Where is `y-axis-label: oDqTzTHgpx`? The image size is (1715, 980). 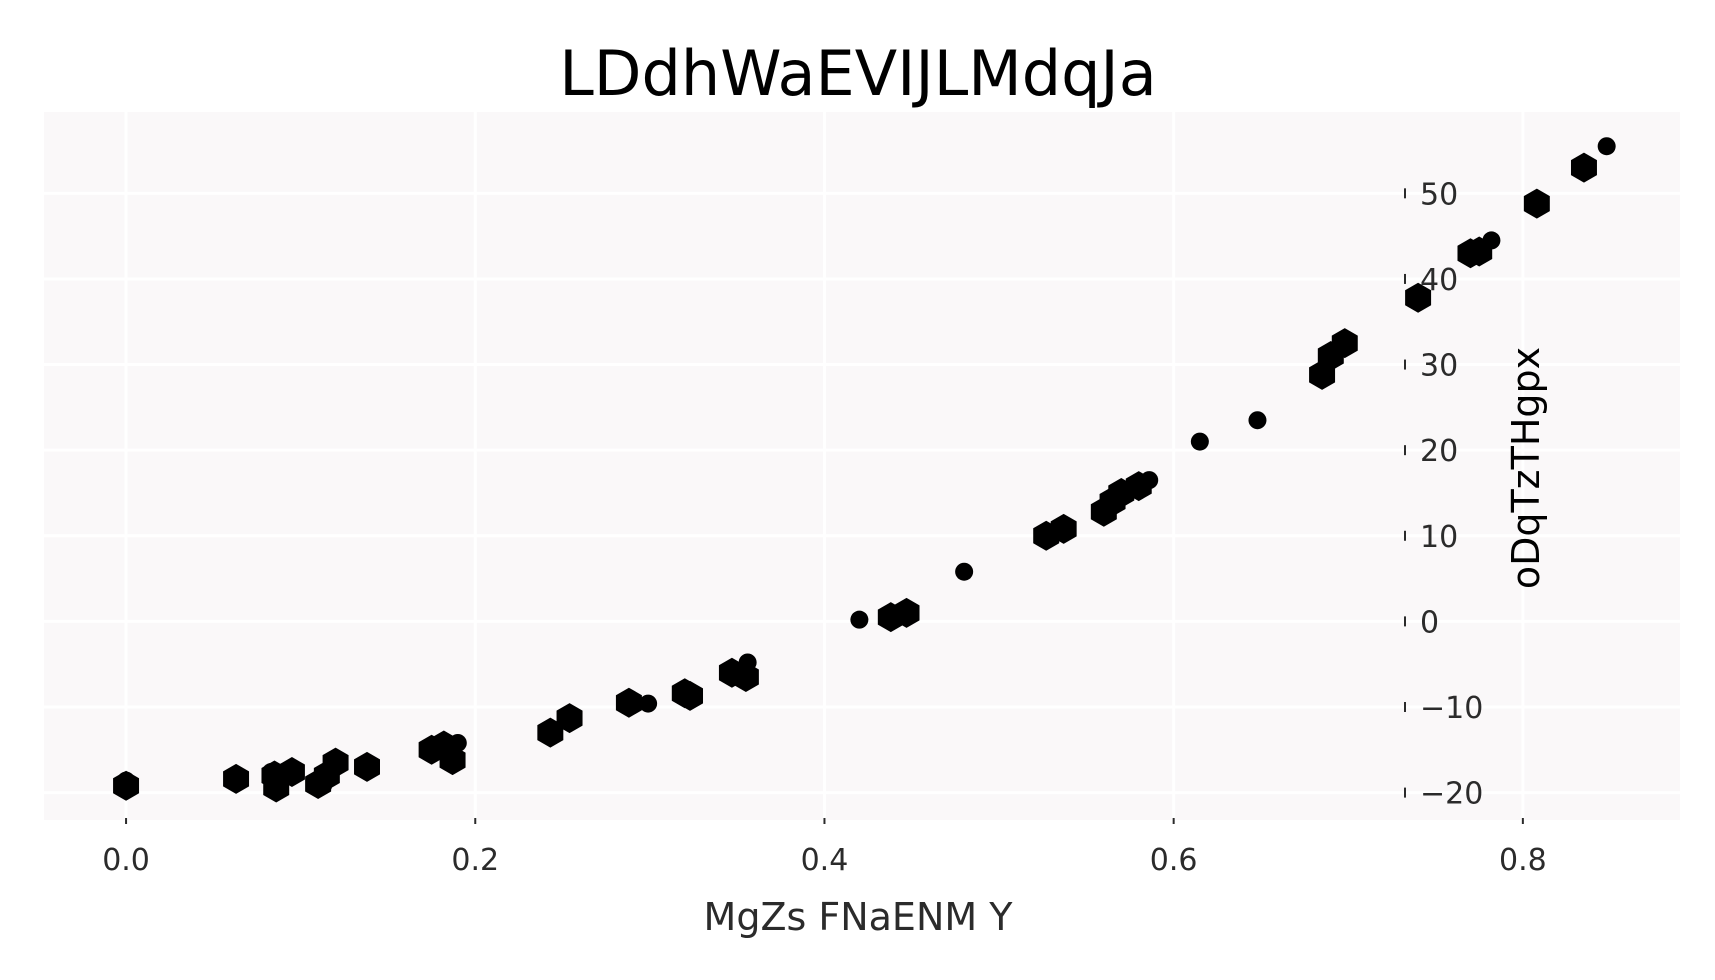 y-axis-label: oDqTzTHgpx is located at coordinates (1526, 468).